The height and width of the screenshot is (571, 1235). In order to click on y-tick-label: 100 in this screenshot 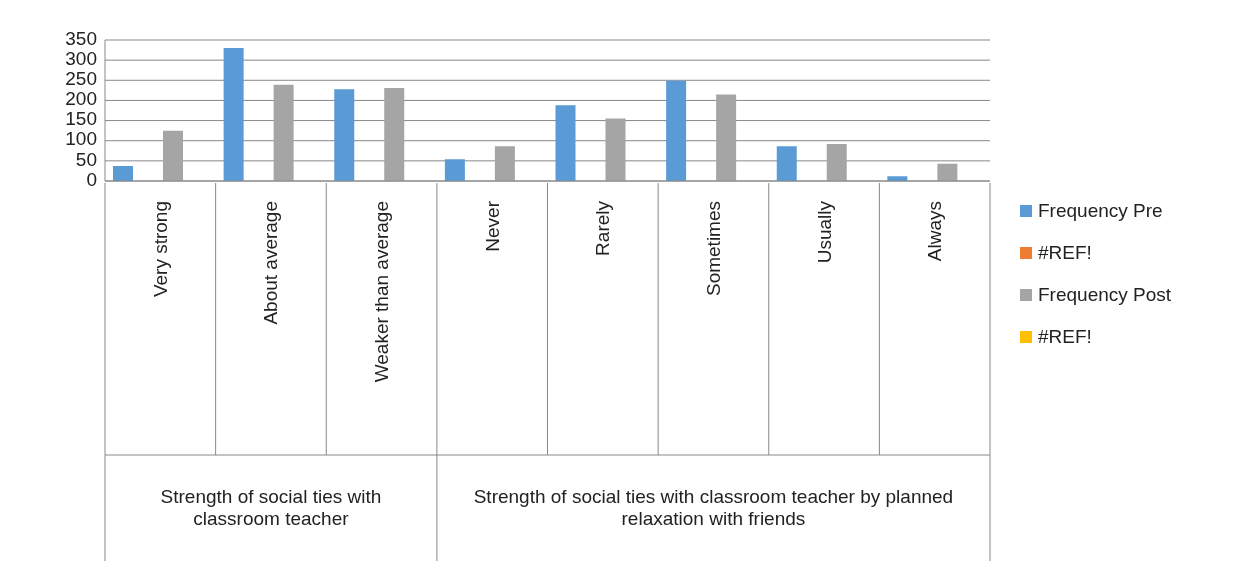, I will do `click(81, 139)`.